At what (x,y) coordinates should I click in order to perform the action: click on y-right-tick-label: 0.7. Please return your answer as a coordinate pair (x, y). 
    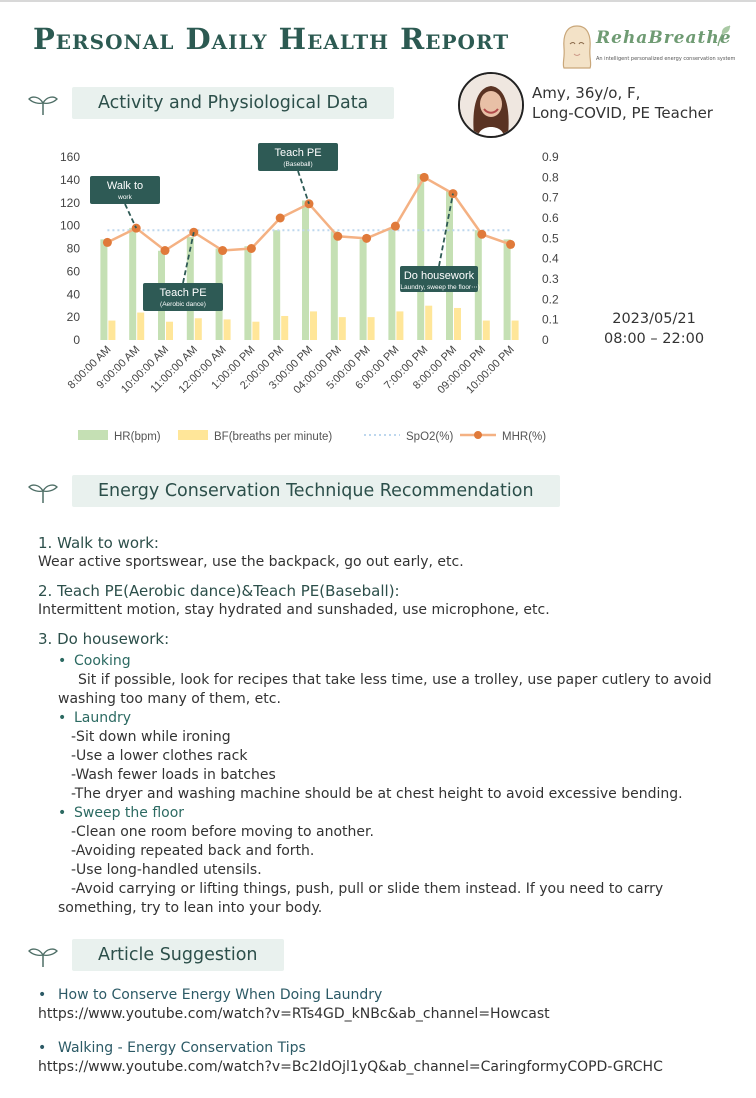
    Looking at the image, I should click on (550, 198).